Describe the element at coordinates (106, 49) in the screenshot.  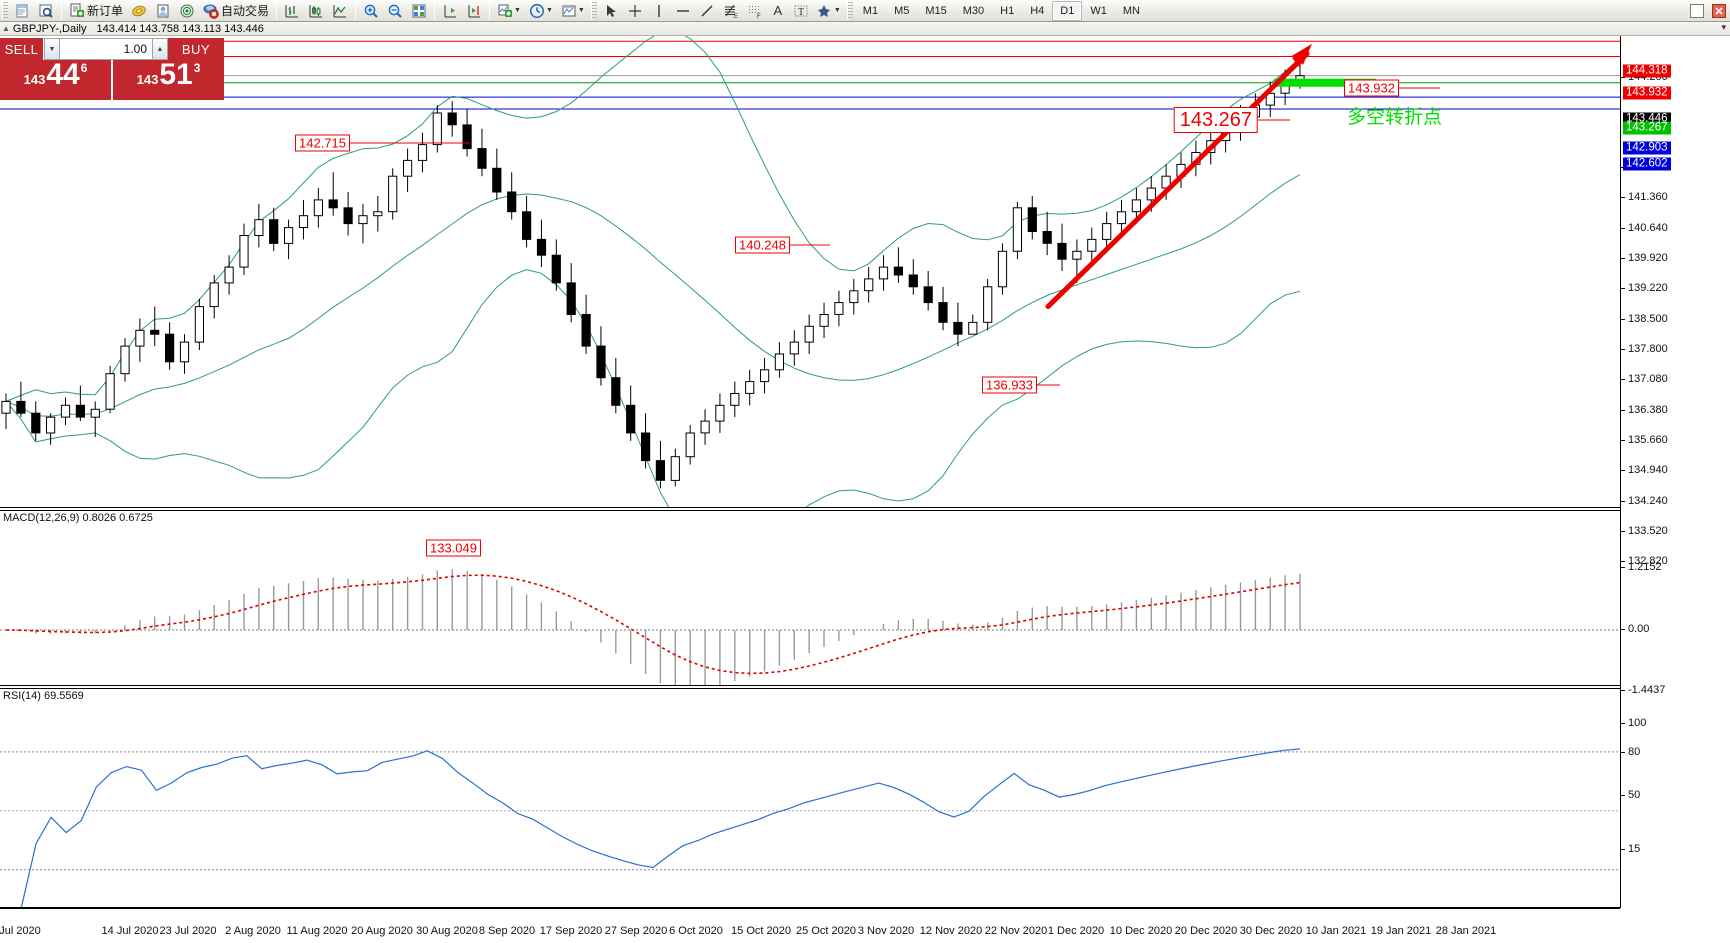
I see `volume-input: 1.00` at that location.